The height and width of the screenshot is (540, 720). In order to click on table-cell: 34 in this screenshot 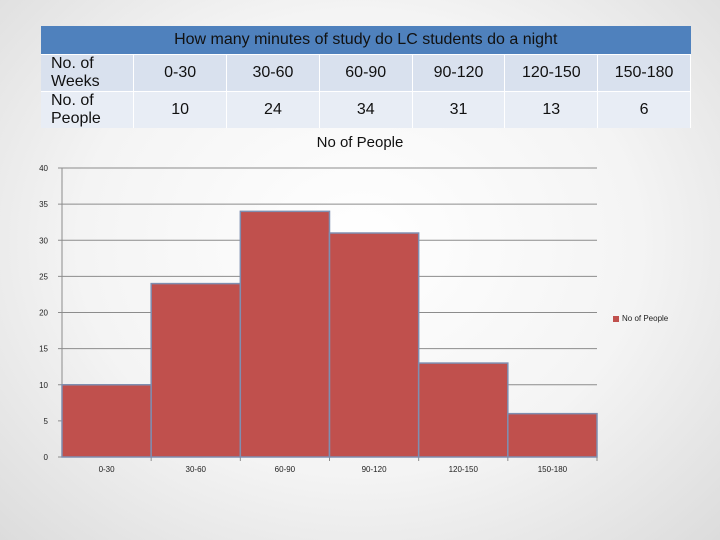, I will do `click(366, 109)`.